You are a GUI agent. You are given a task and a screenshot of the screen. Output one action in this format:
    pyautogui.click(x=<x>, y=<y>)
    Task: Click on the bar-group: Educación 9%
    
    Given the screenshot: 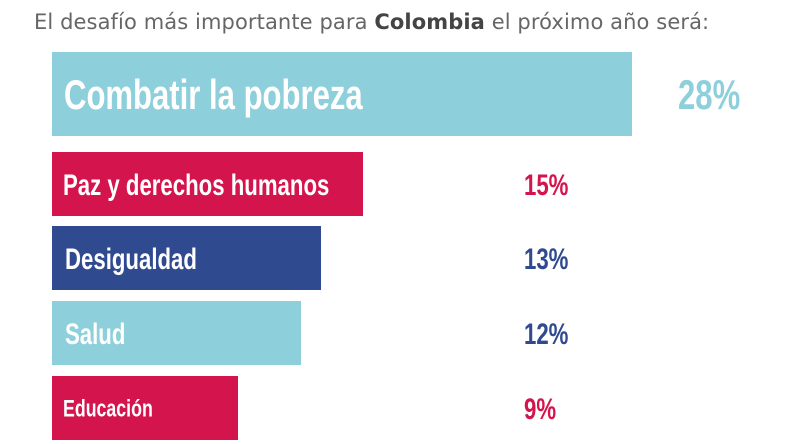 What is the action you would take?
    pyautogui.click(x=304, y=408)
    